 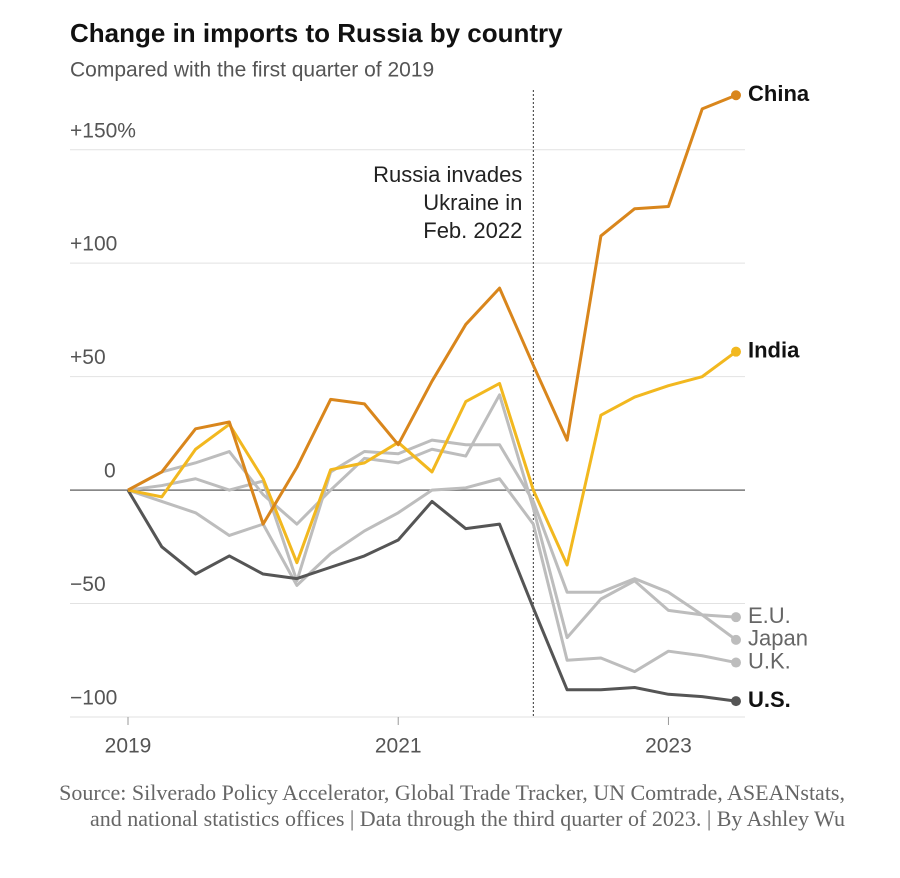 I want to click on annotation: Ukraine in, so click(x=472, y=202).